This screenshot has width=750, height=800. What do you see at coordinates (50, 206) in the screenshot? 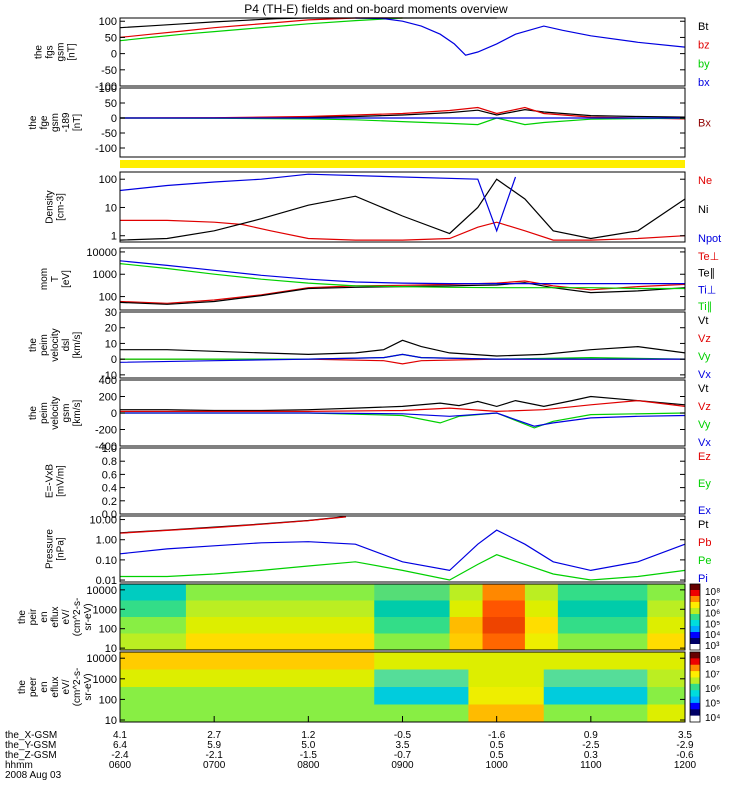
I see `y-axis-label: Density` at bounding box center [50, 206].